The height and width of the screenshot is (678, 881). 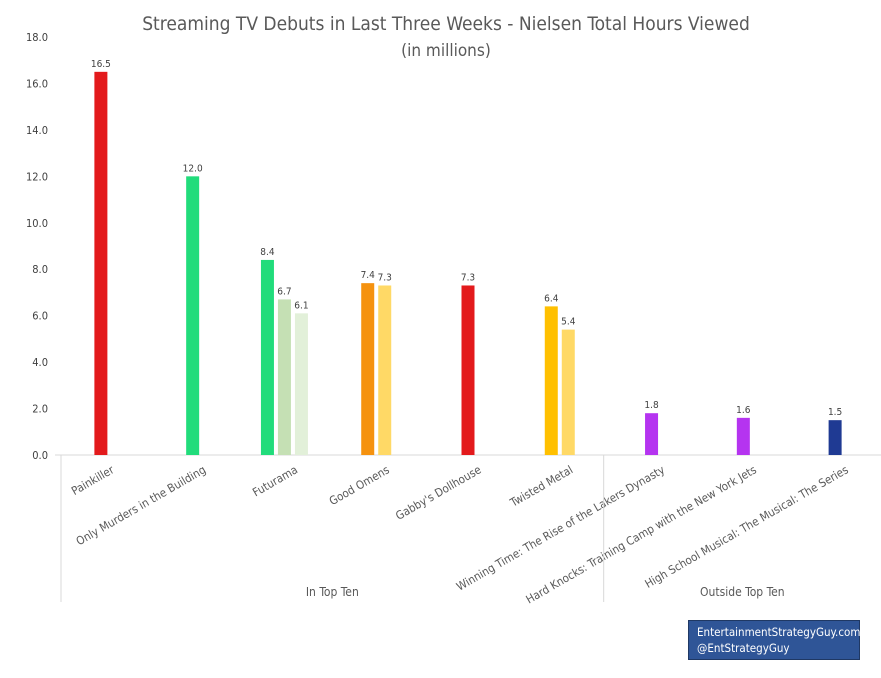 I want to click on y-tick-label: 12.0, so click(x=37, y=176).